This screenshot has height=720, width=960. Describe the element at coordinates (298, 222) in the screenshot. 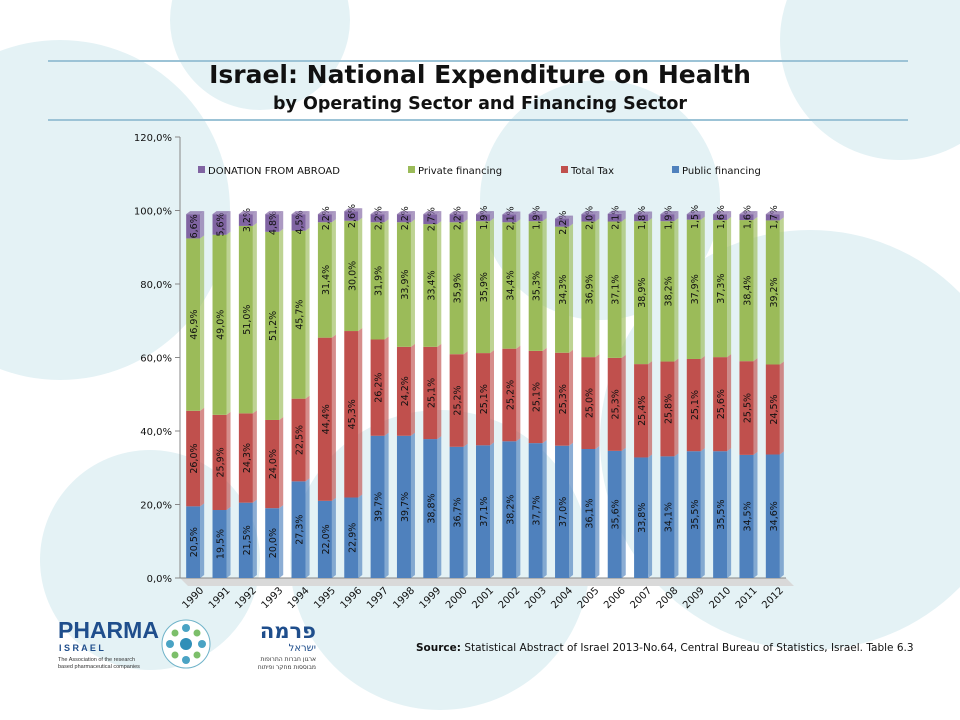

I see `bar-donation-1994` at that location.